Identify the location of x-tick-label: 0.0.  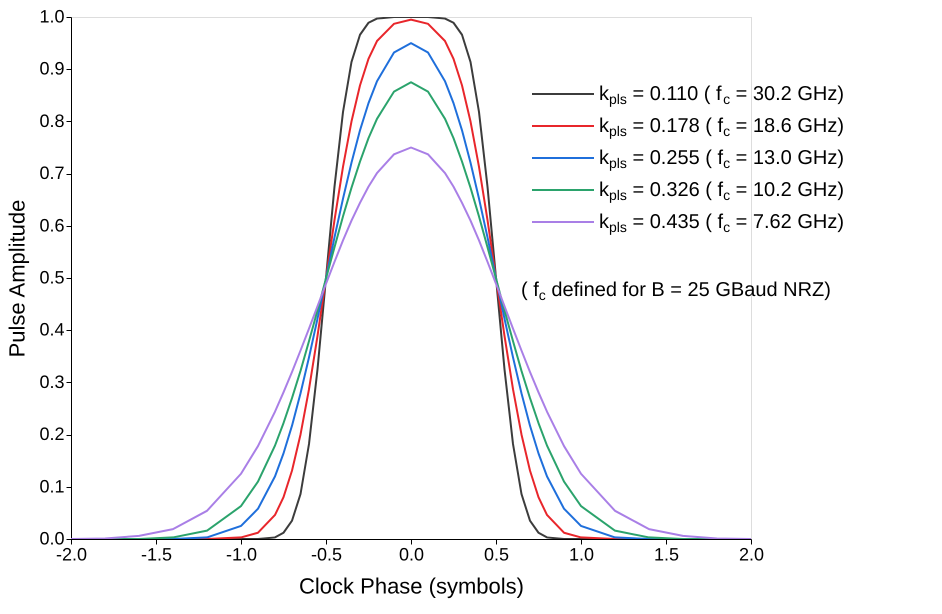
(411, 554).